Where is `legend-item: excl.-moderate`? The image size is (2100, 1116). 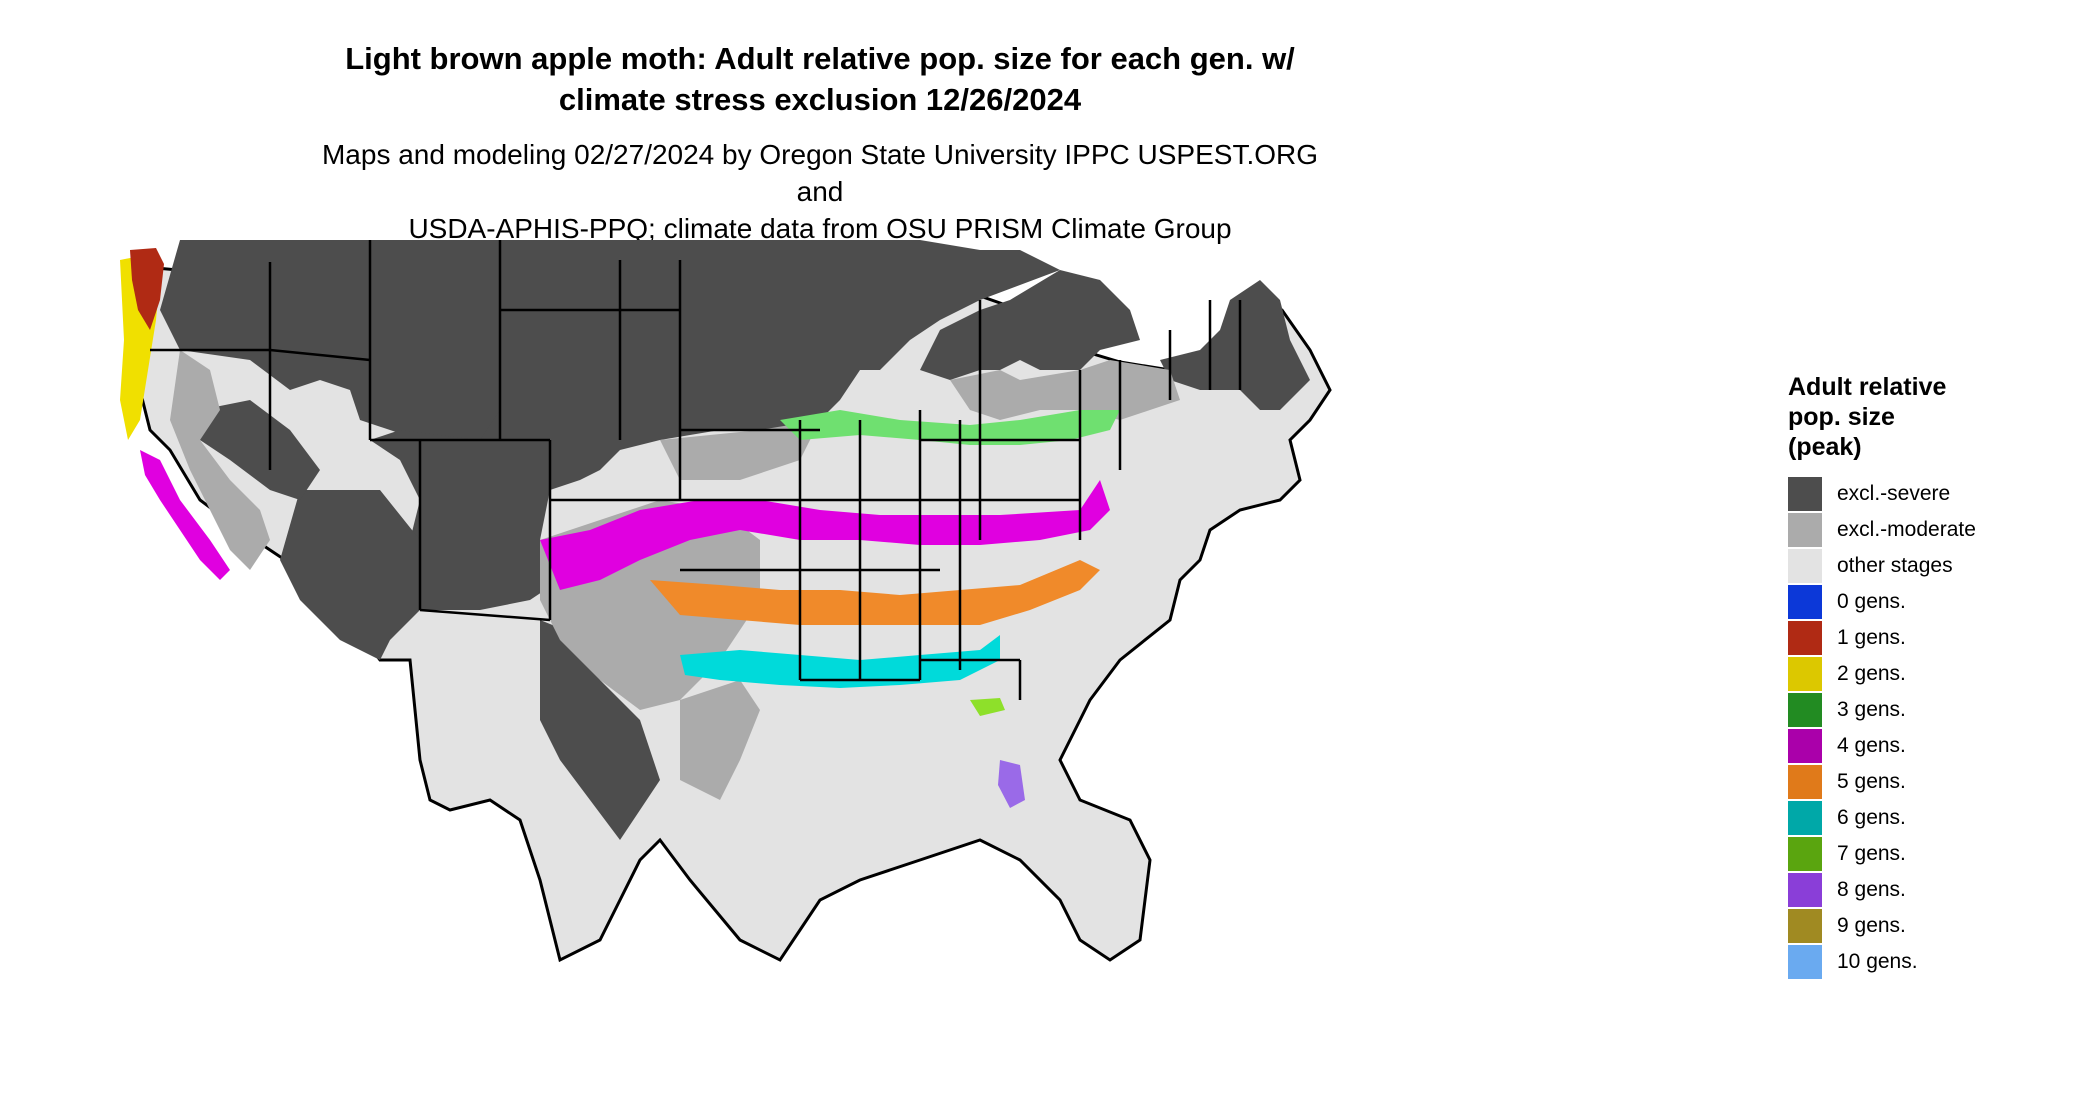
legend-item: excl.-moderate is located at coordinates (1933, 530).